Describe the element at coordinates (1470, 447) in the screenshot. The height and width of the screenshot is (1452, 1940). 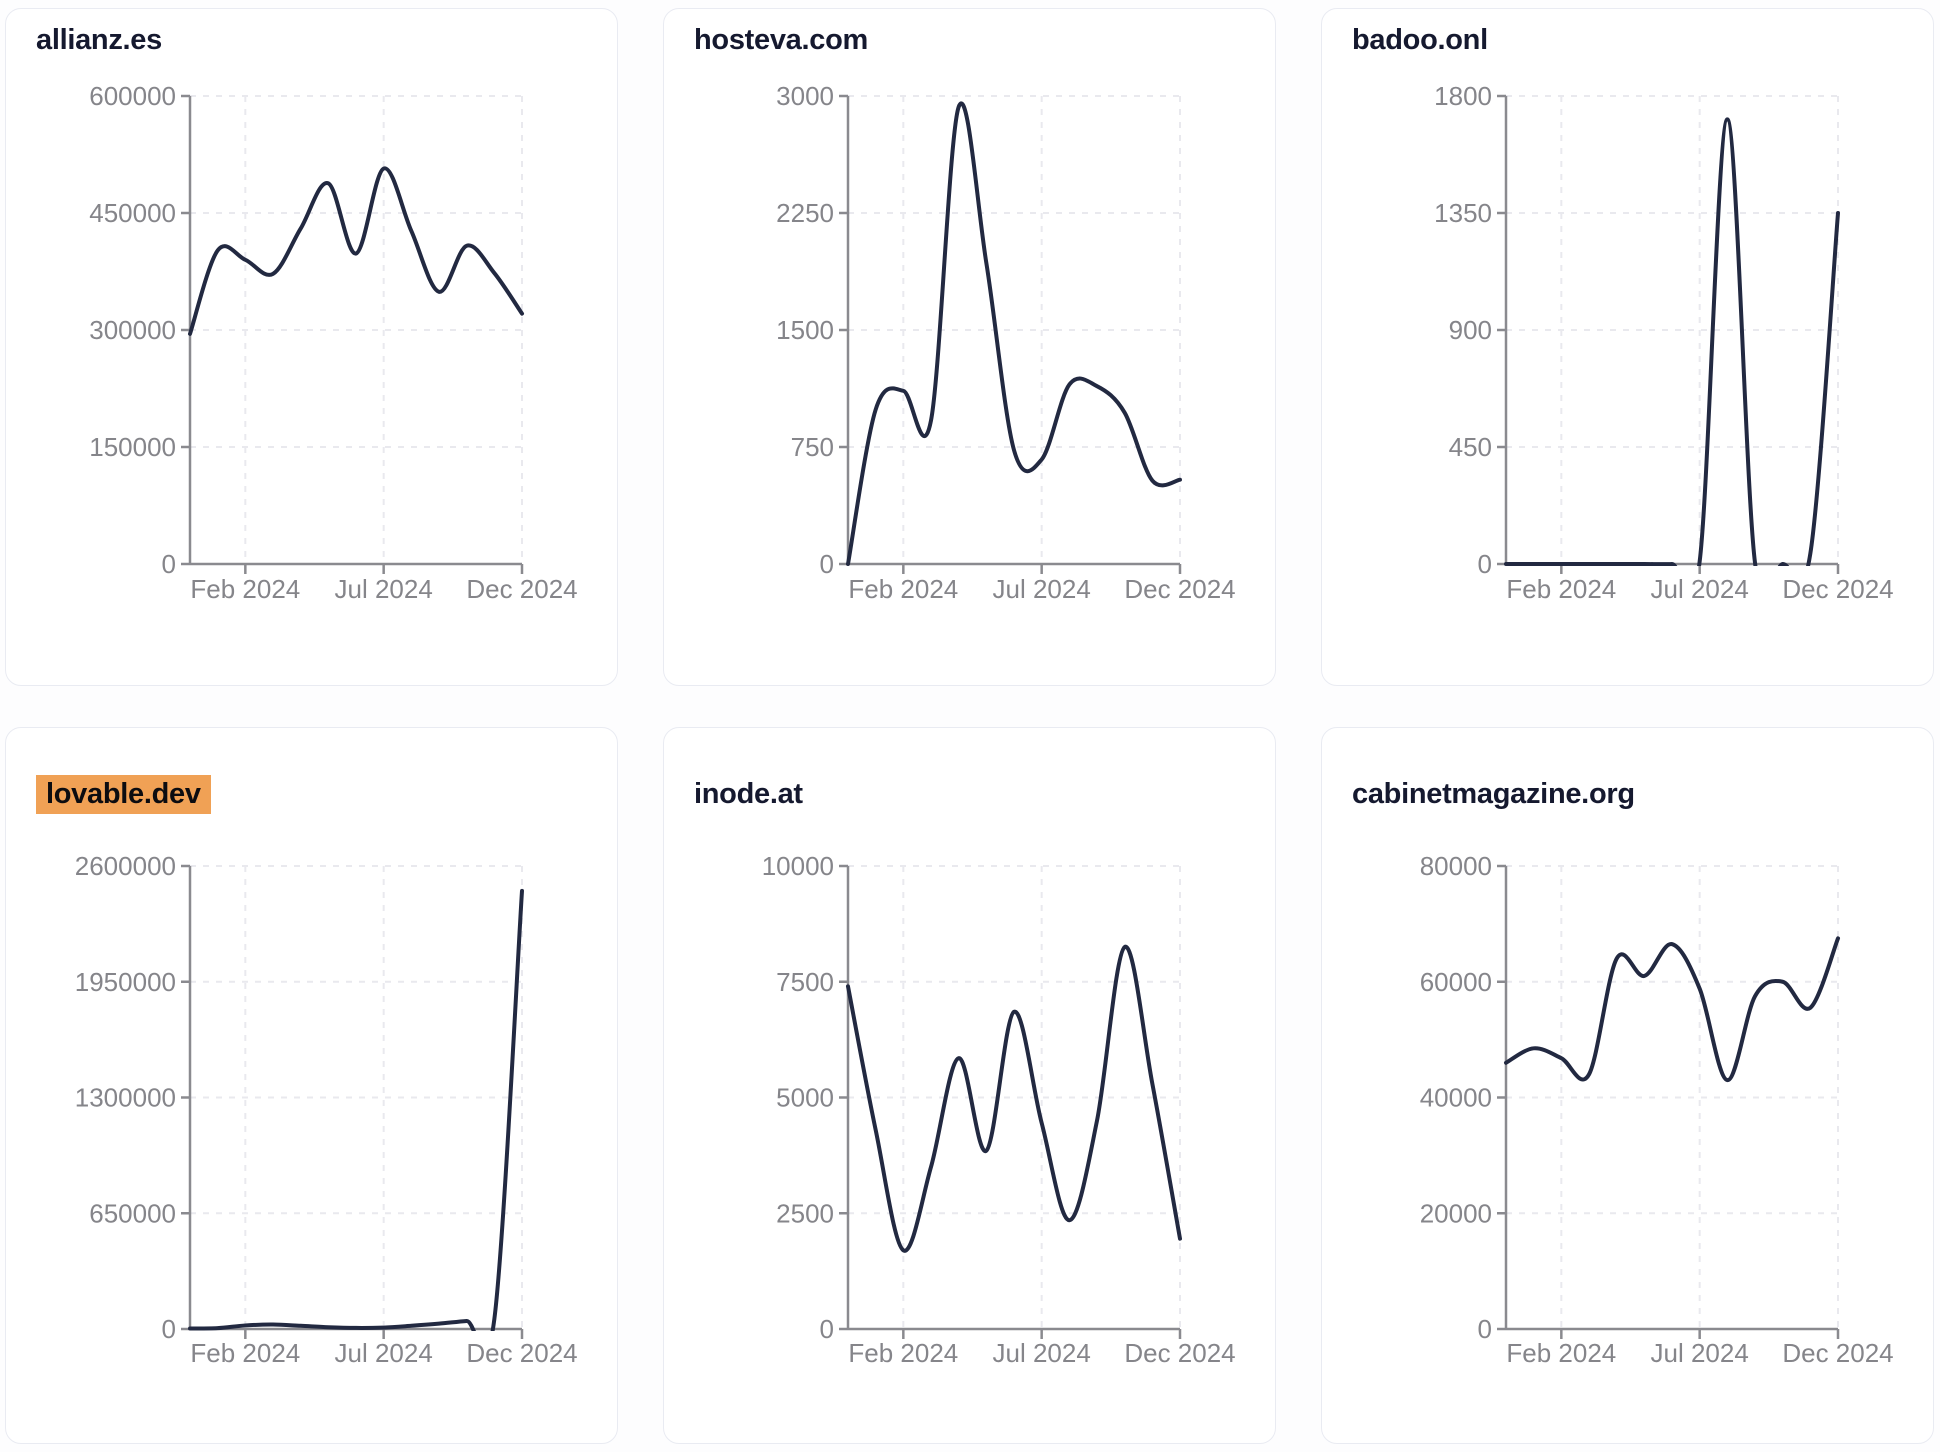
I see `y-tick-label: 450` at that location.